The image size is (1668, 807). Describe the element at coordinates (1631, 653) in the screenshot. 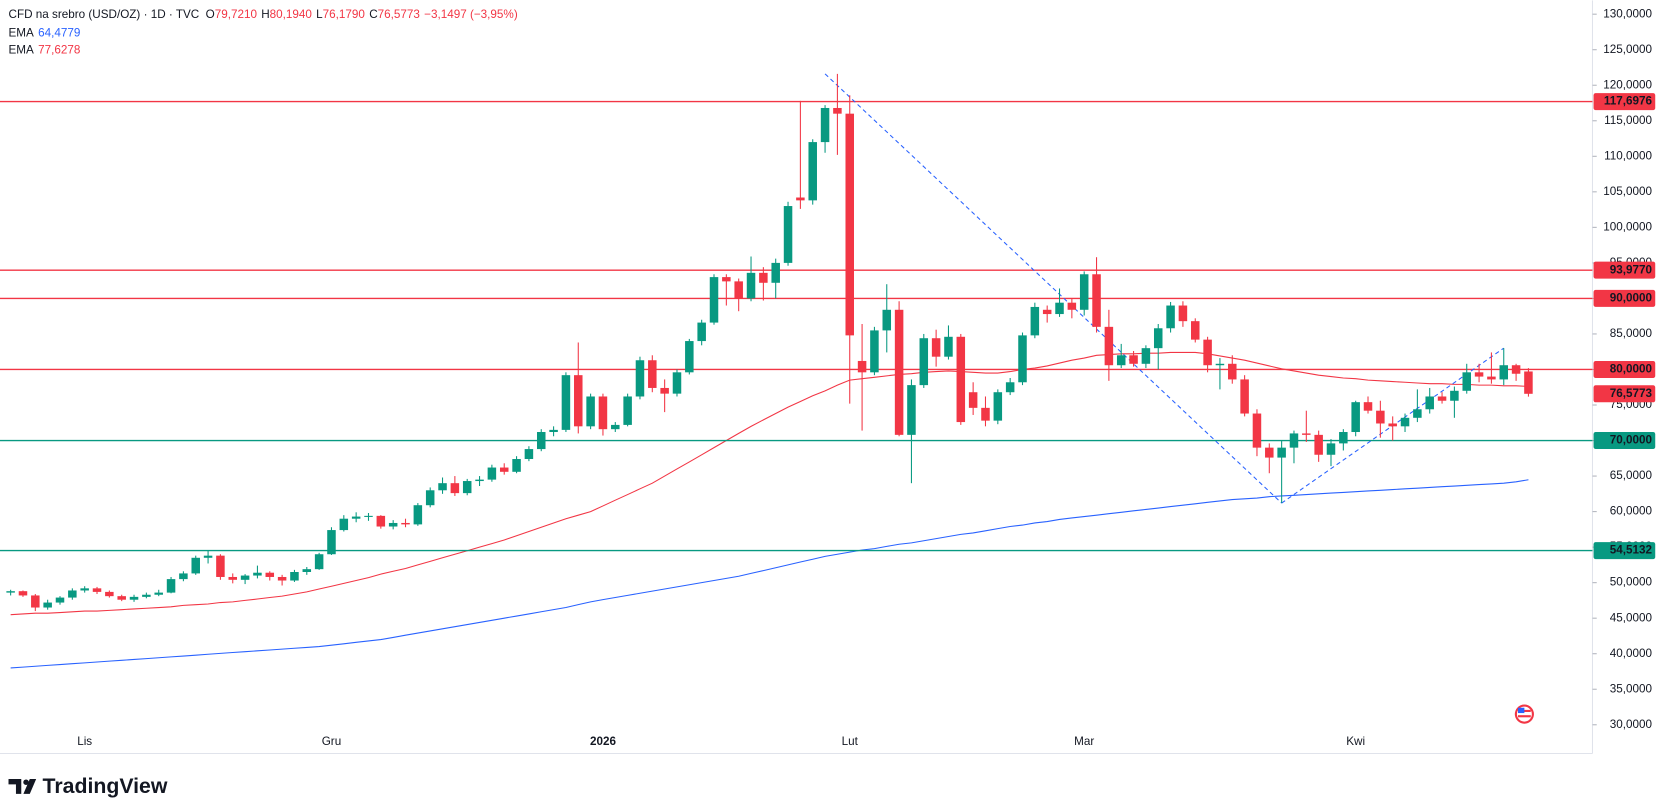

I see `y-tick-label: 40,0000` at that location.